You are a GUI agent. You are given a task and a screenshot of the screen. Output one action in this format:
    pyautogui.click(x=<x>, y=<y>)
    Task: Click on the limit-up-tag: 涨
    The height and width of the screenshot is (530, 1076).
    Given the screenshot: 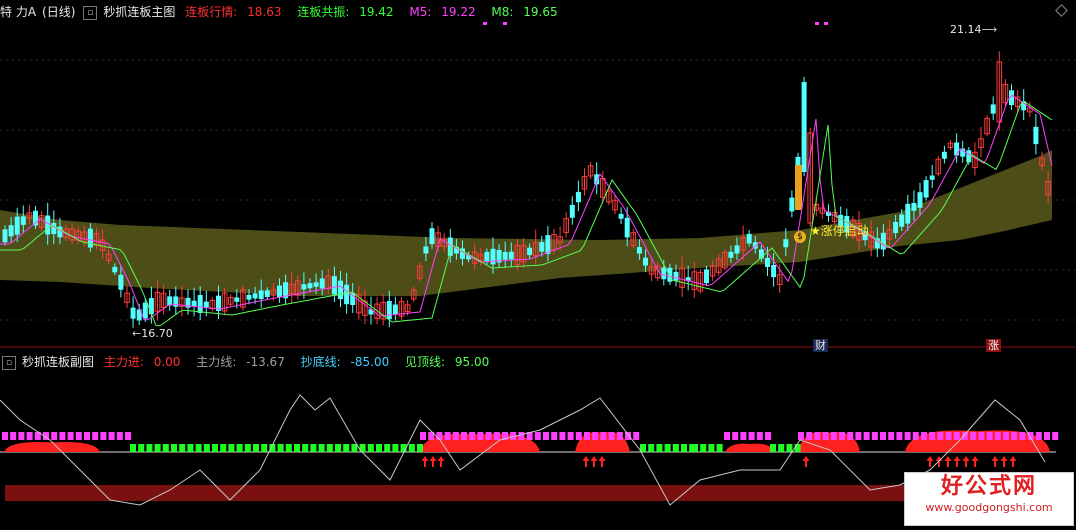 What is the action you would take?
    pyautogui.click(x=993, y=345)
    